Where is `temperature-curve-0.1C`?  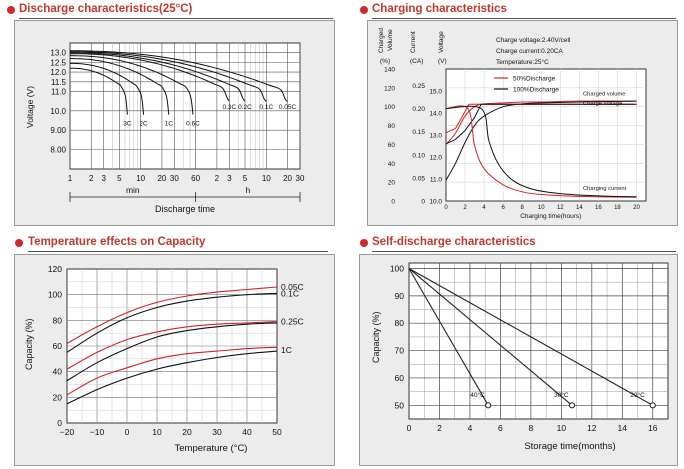
temperature-curve-0.1C is located at coordinates (172, 322).